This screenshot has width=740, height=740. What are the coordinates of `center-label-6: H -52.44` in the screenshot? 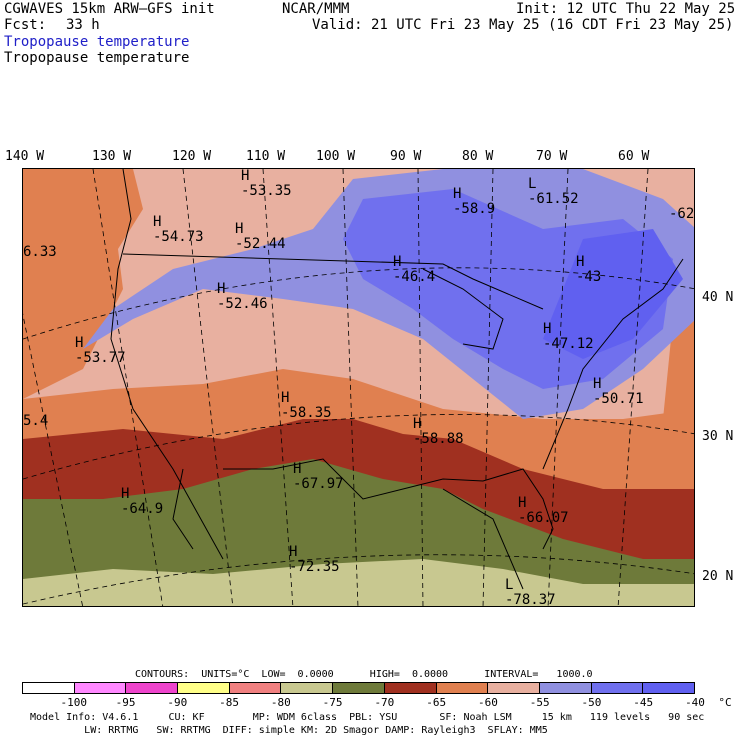 It's located at (260, 236).